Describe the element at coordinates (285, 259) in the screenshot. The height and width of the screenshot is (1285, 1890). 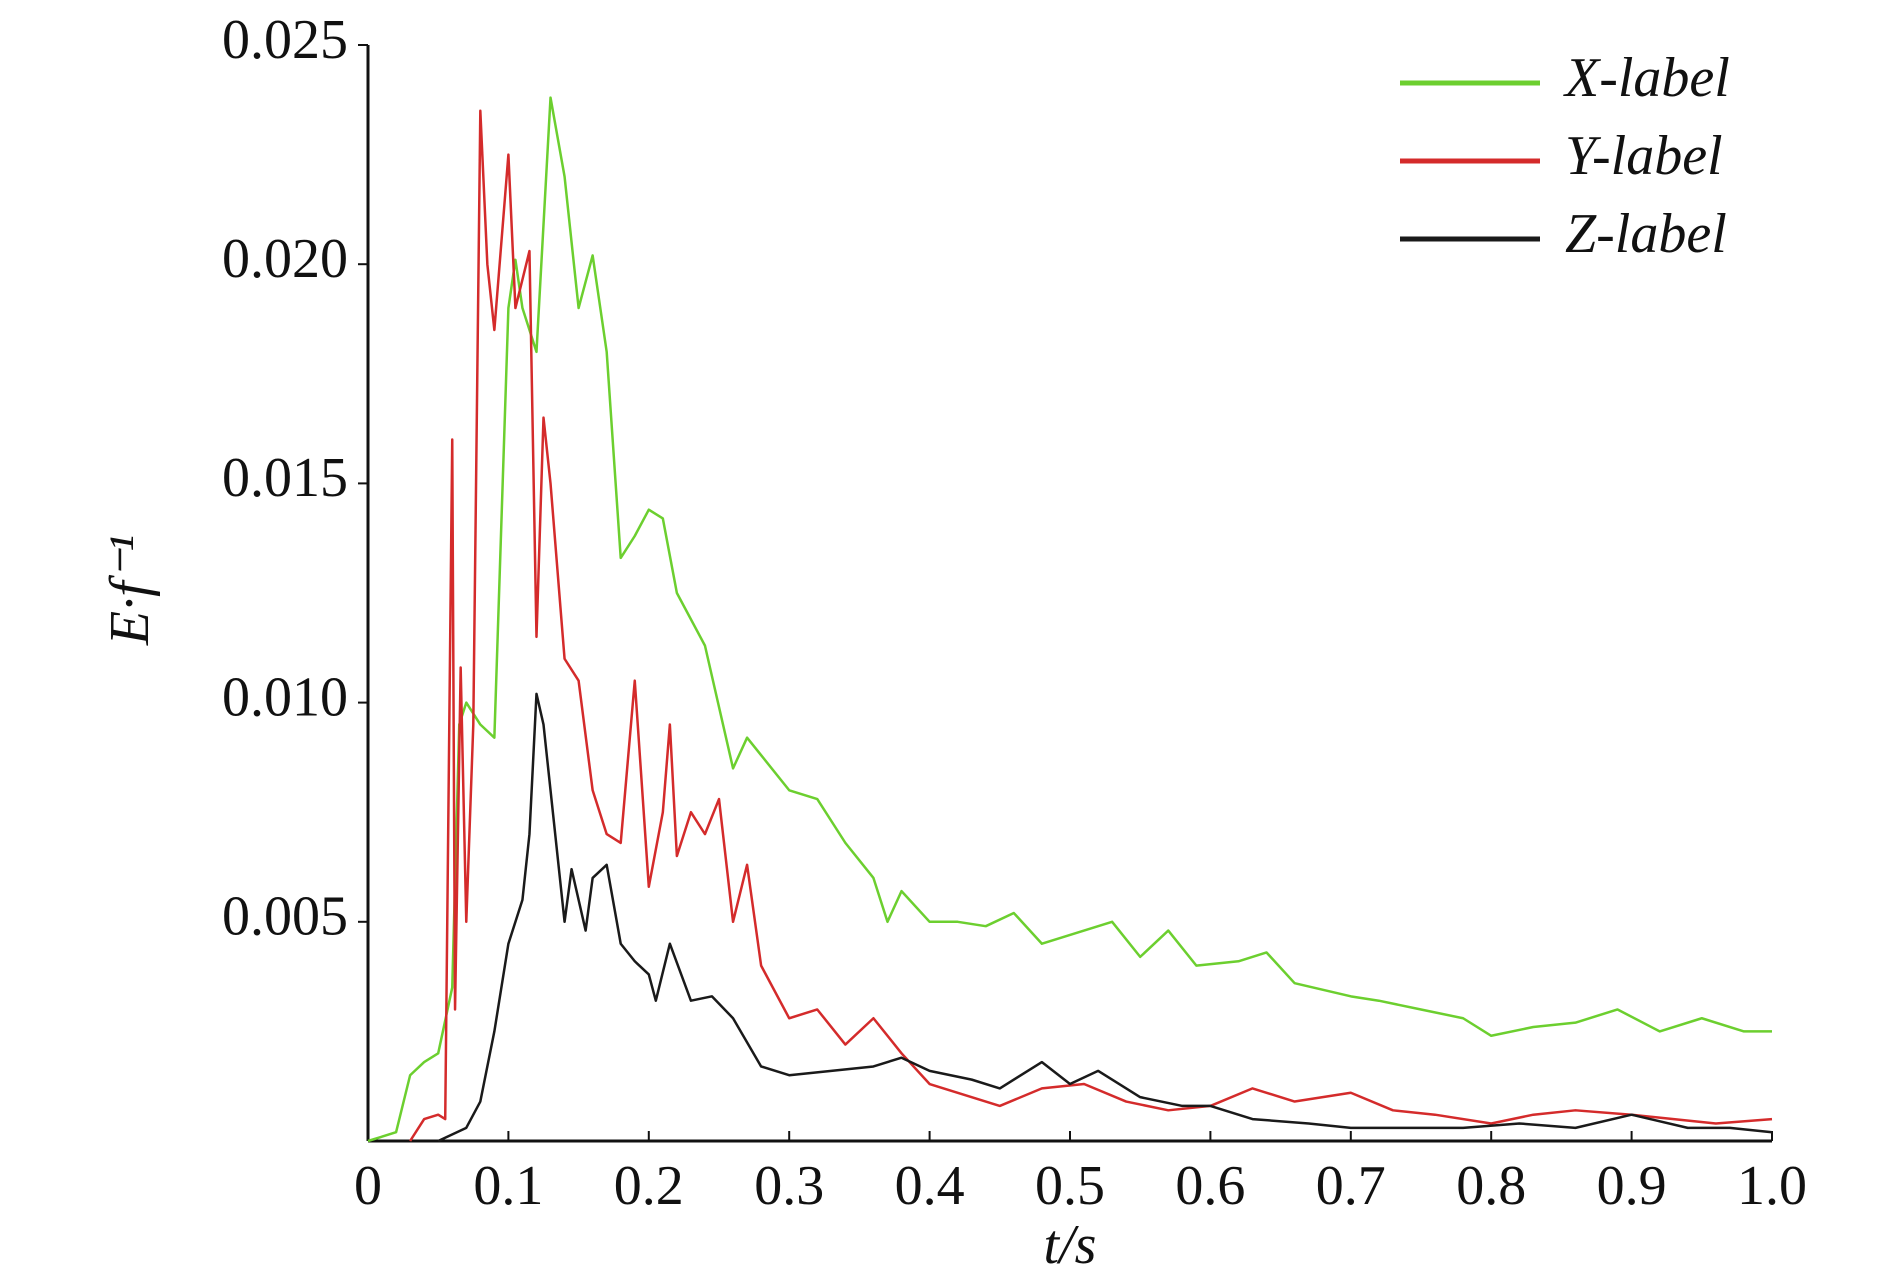
I see `y-tick-label: 0.020` at that location.